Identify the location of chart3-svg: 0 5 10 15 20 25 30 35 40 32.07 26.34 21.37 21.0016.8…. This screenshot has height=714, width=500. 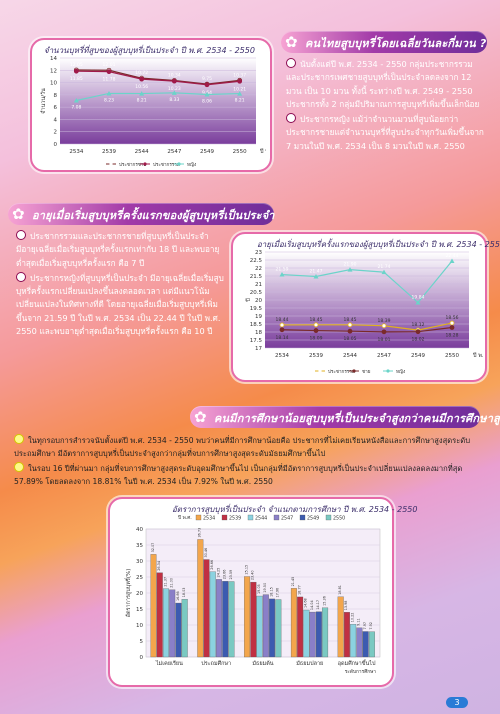
(252, 594).